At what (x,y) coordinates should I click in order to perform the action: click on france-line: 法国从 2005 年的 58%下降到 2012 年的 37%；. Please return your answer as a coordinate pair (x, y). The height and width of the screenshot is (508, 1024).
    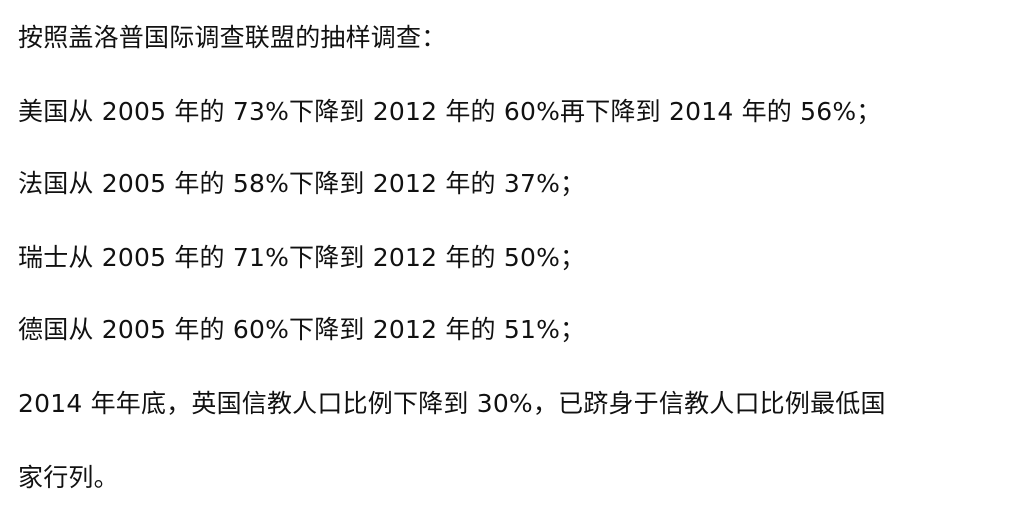
    Looking at the image, I should click on (302, 183).